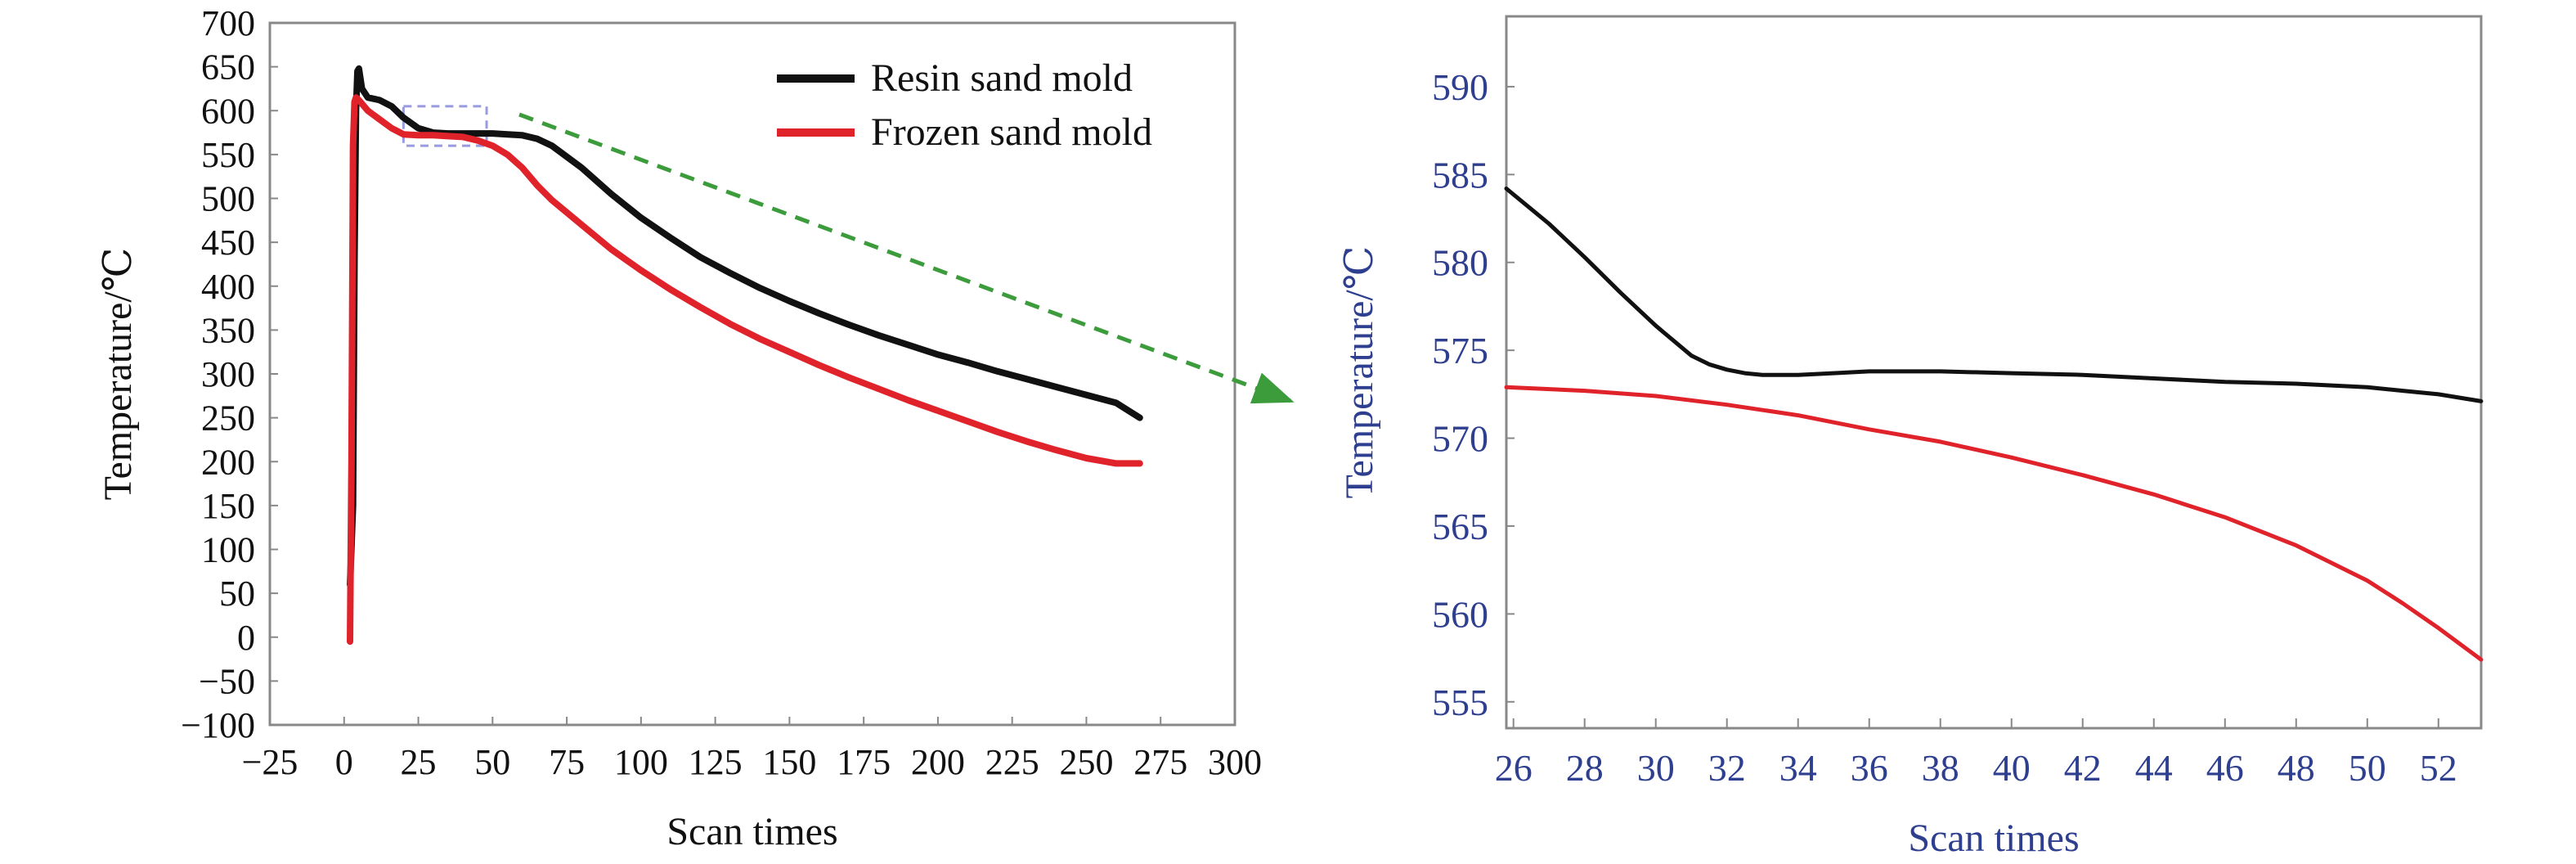 This screenshot has height=864, width=2576. I want to click on legend-label: Frozen sand mold, so click(1012, 132).